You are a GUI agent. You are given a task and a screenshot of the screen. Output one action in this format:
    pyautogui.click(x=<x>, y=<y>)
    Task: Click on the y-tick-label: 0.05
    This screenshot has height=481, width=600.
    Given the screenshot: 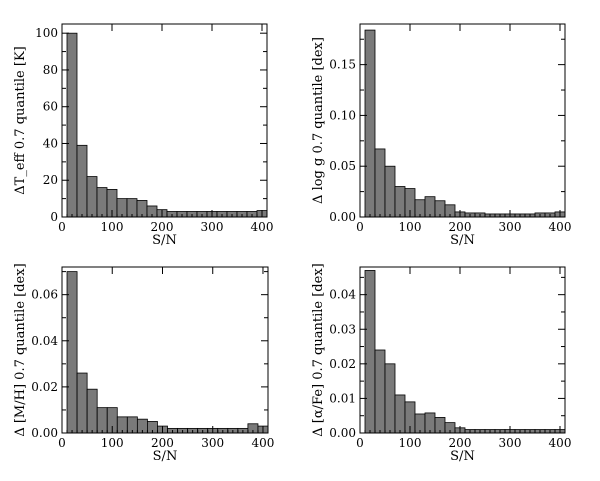 What is the action you would take?
    pyautogui.click(x=342, y=166)
    